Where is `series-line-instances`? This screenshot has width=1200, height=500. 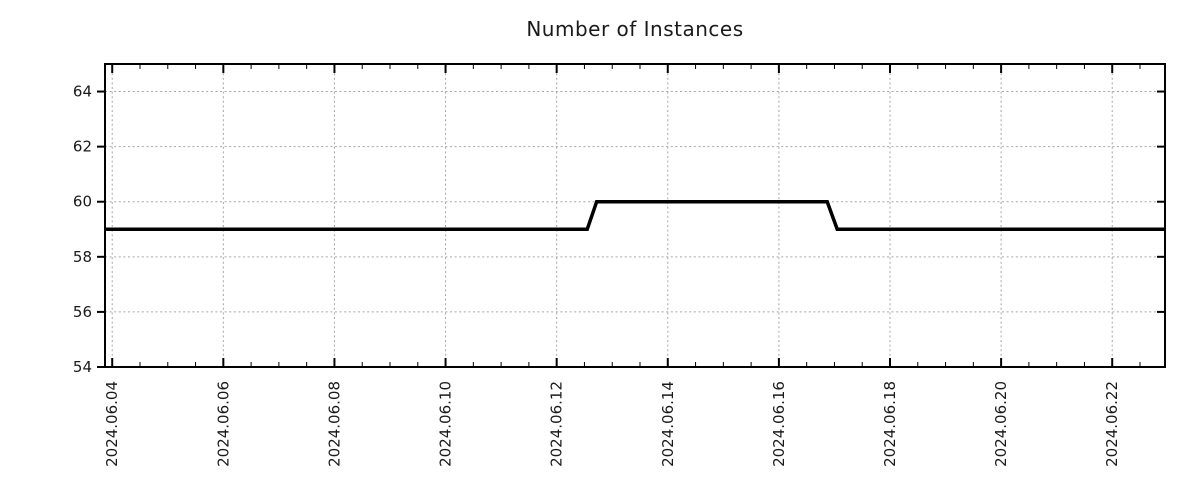 series-line-instances is located at coordinates (635, 215).